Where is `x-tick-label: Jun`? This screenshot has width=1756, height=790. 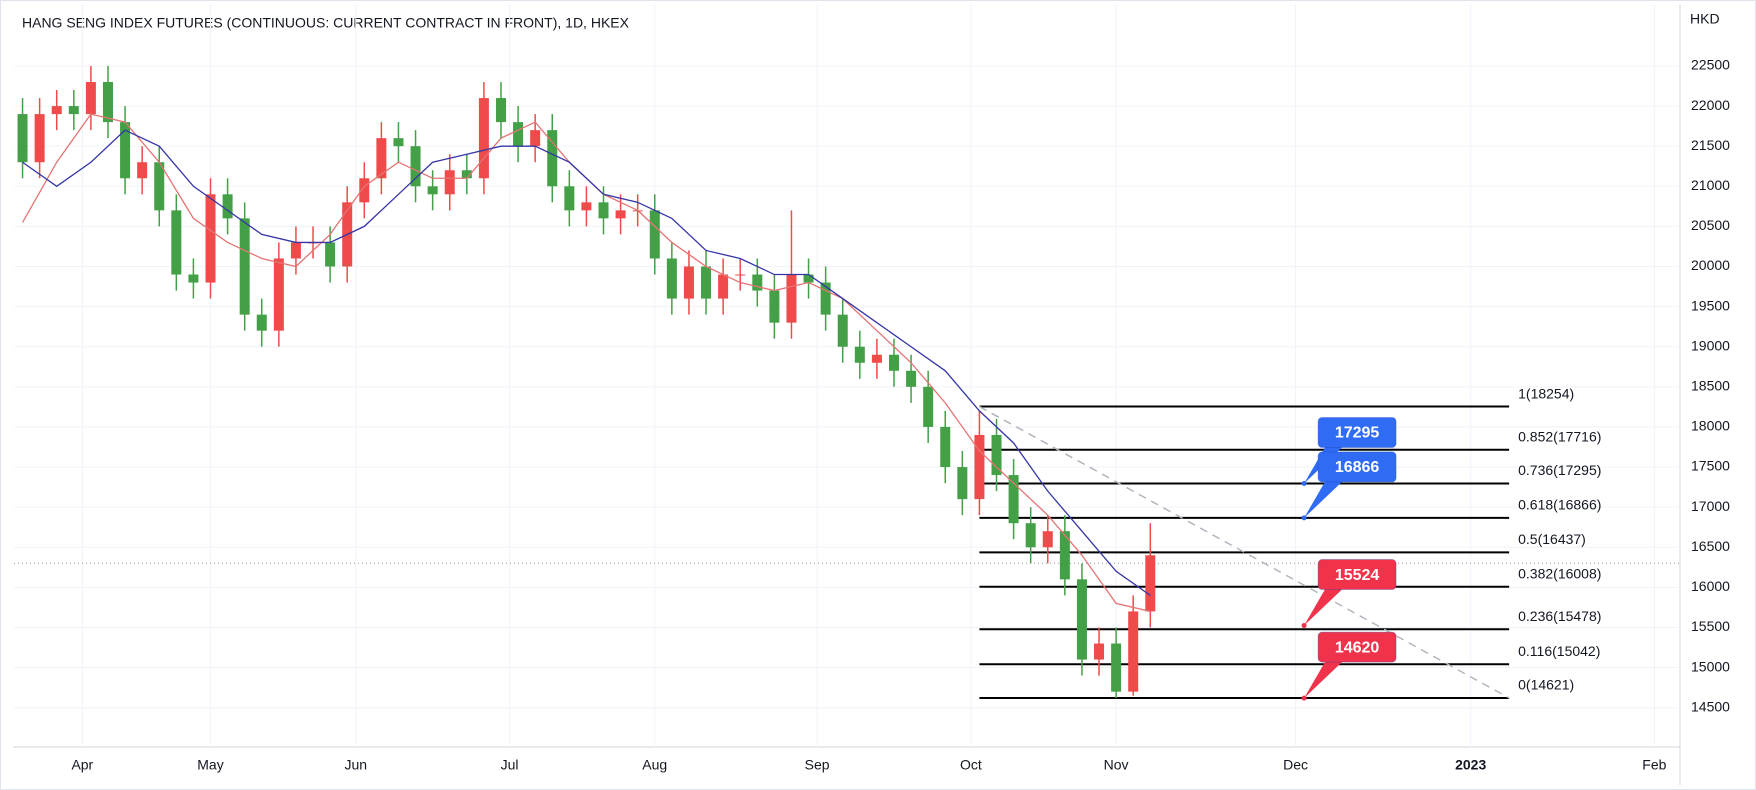
x-tick-label: Jun is located at coordinates (355, 765).